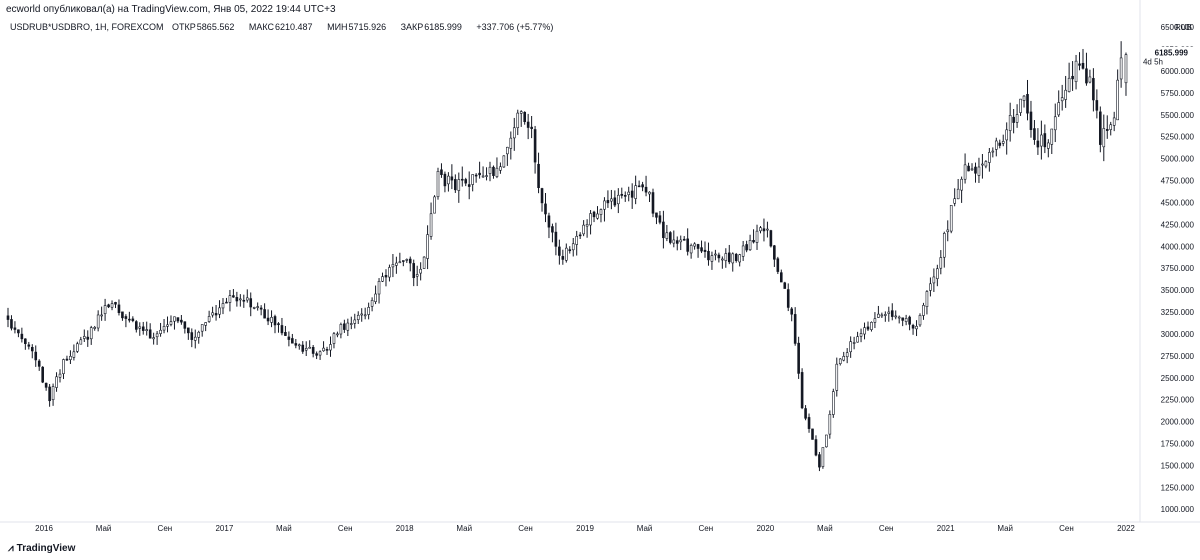 This screenshot has width=1200, height=560. What do you see at coordinates (294, 27) in the screenshot?
I see `high-value: 6210.487` at bounding box center [294, 27].